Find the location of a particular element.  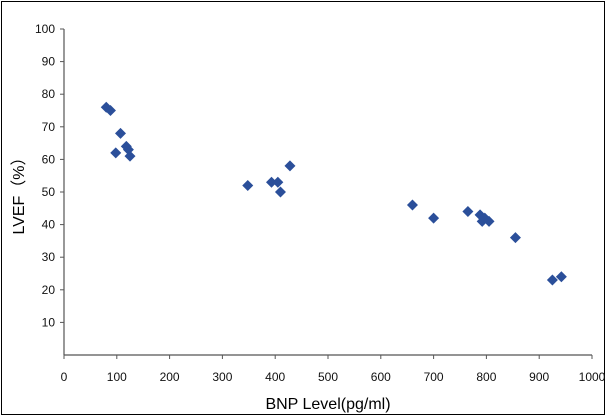

x-axis-ticks: 0 100 200 300 400 500 600 700 800 900 1000 is located at coordinates (333, 369).